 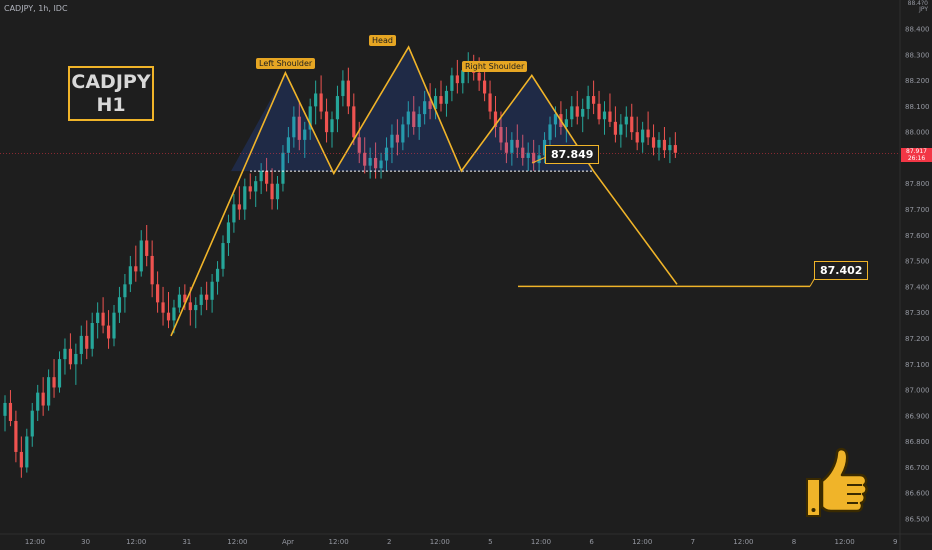 What do you see at coordinates (917, 236) in the screenshot?
I see `y-tick-label: 87.600` at bounding box center [917, 236].